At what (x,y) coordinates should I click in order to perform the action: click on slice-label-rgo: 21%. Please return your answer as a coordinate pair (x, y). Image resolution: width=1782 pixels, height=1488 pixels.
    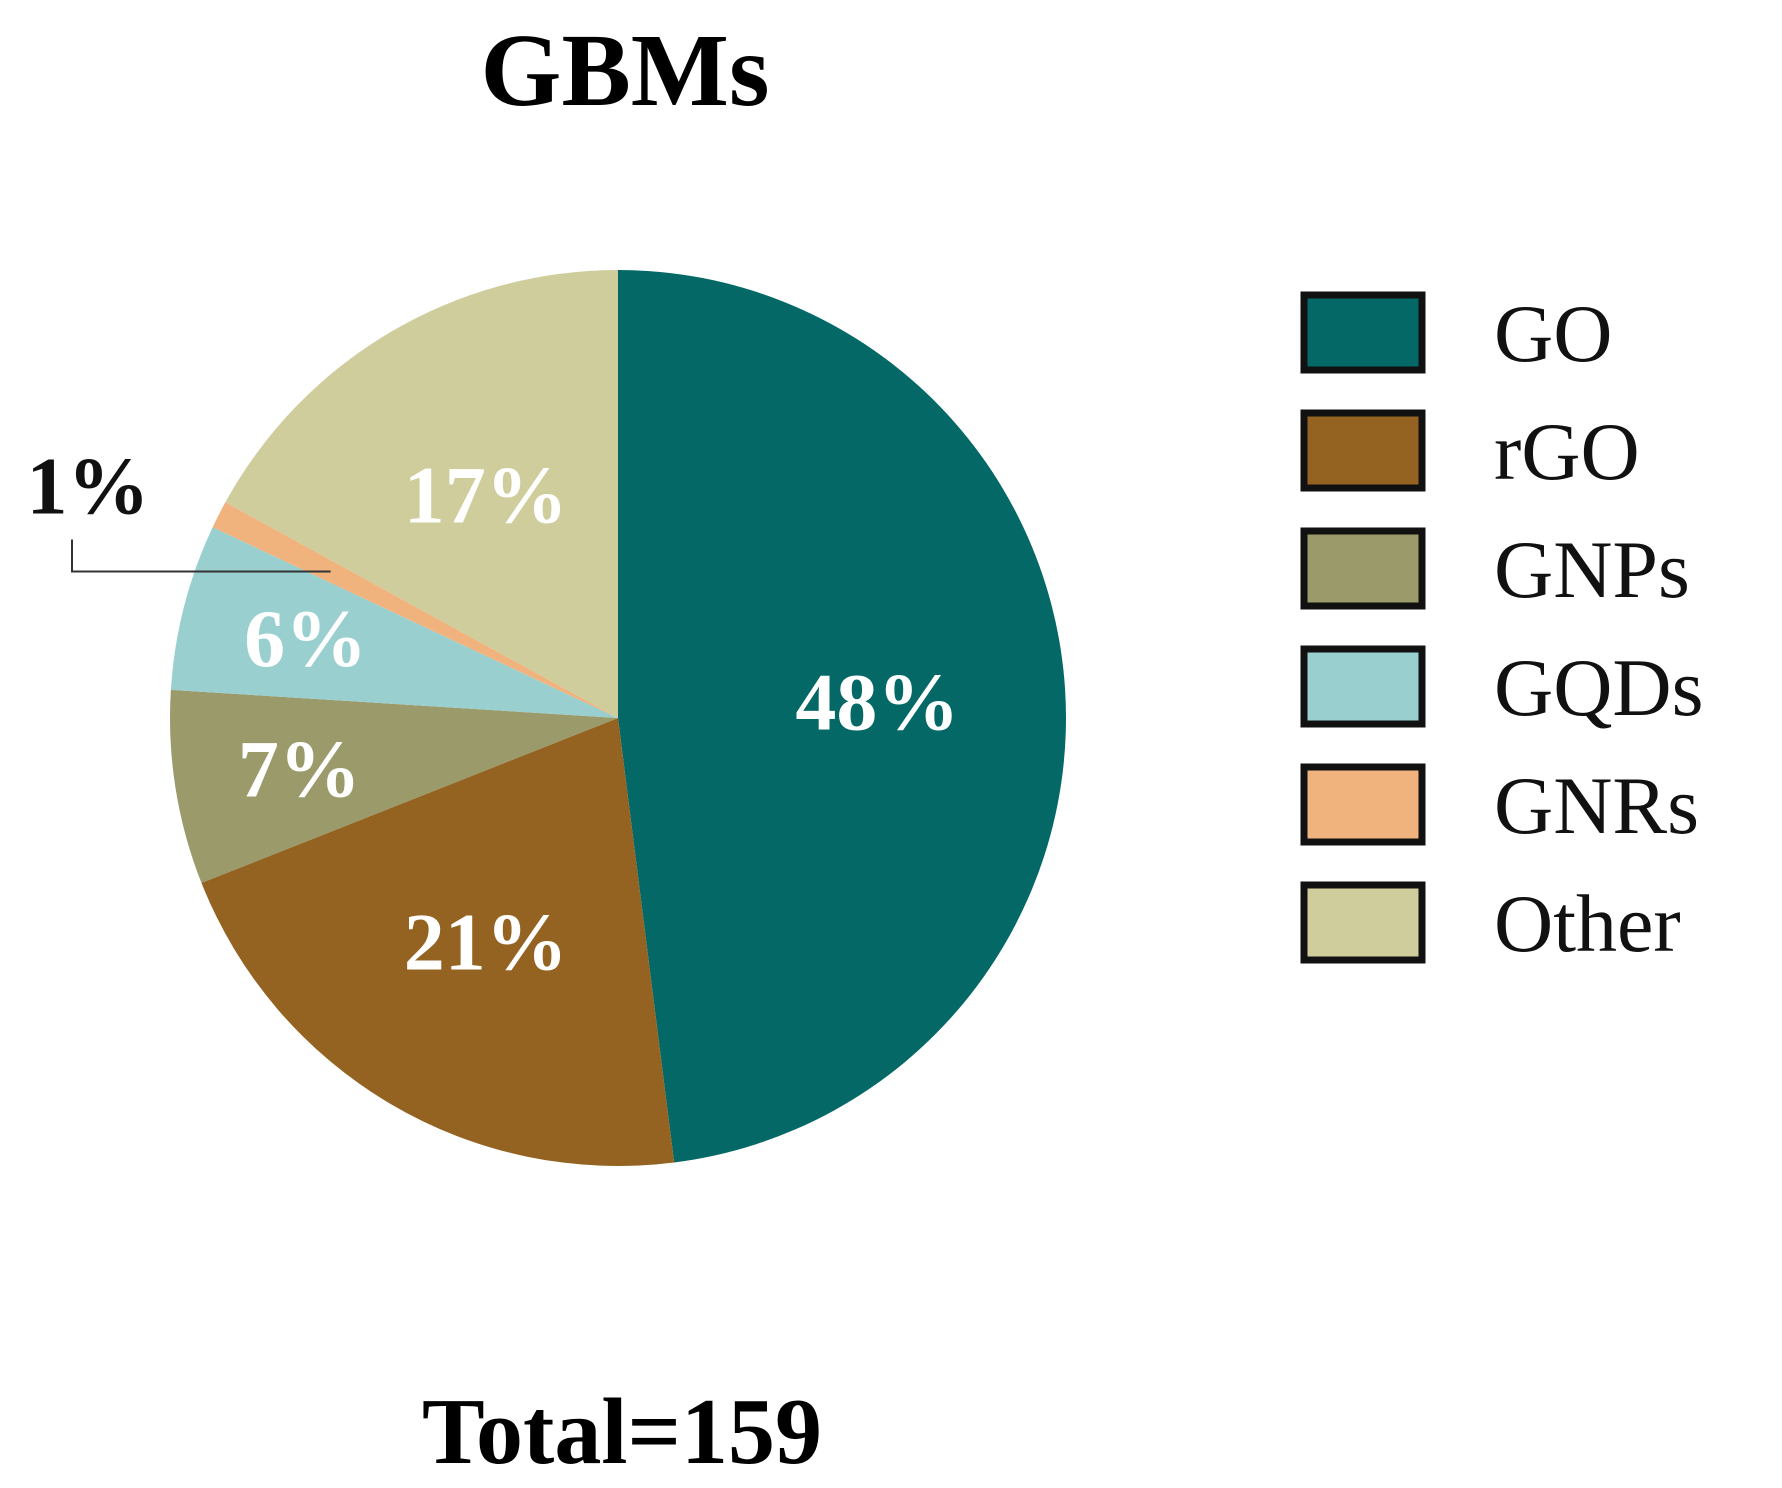
    Looking at the image, I should click on (486, 942).